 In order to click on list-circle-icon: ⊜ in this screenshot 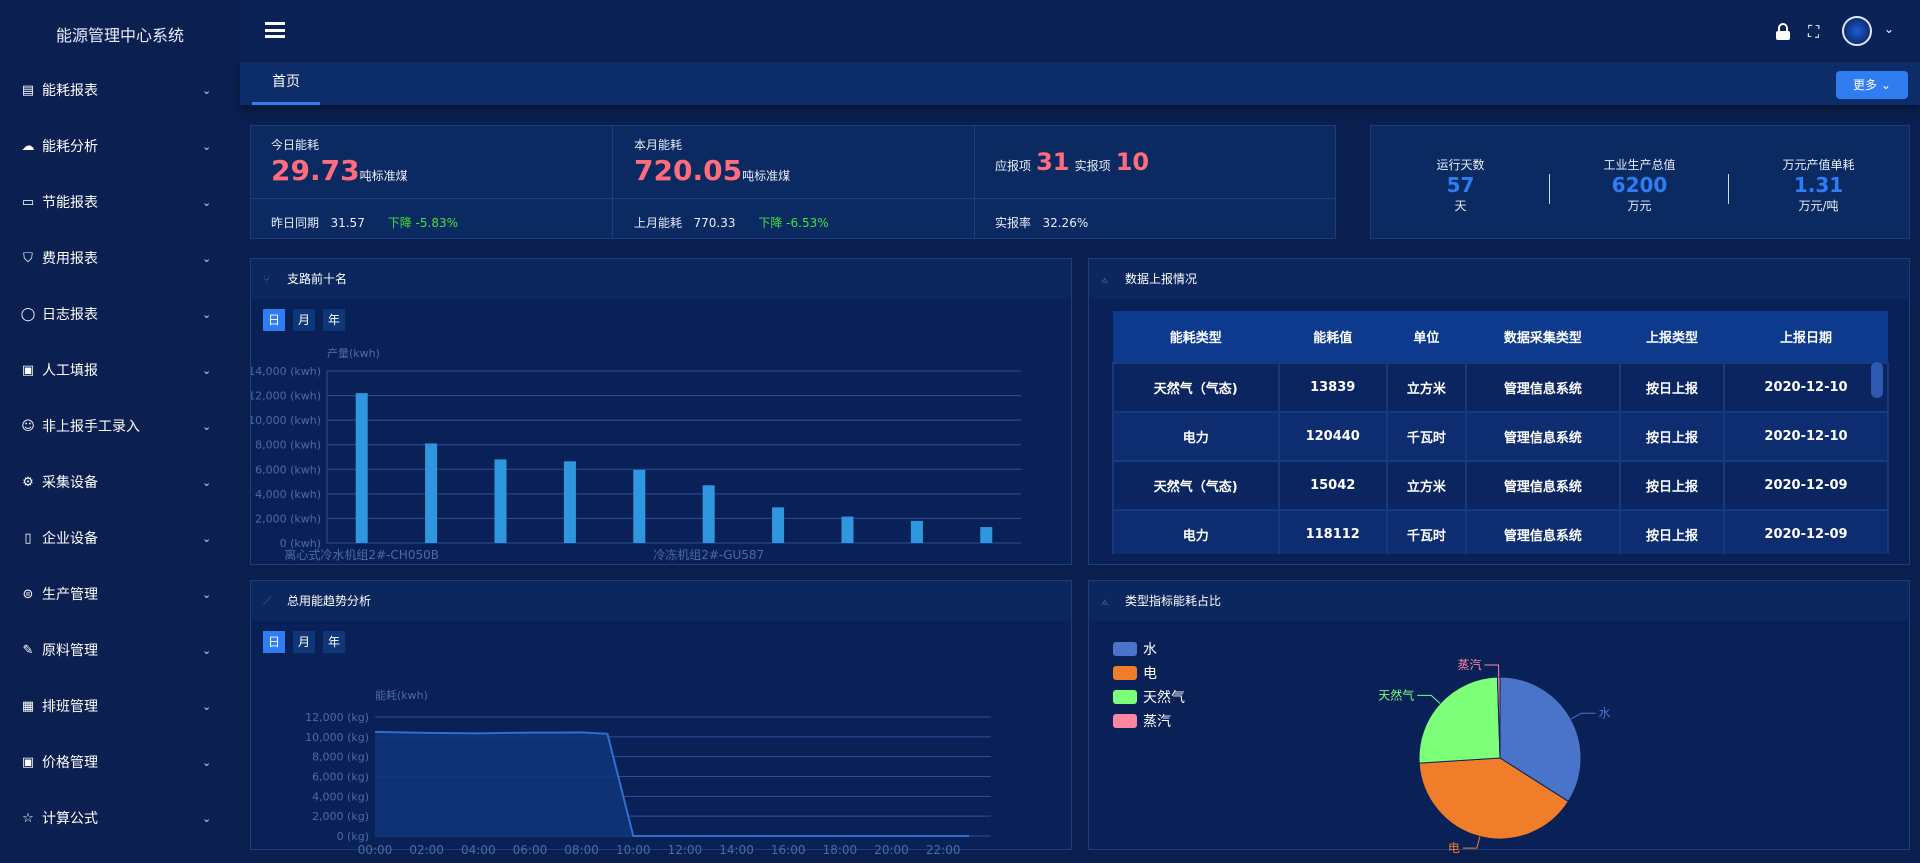, I will do `click(28, 594)`.